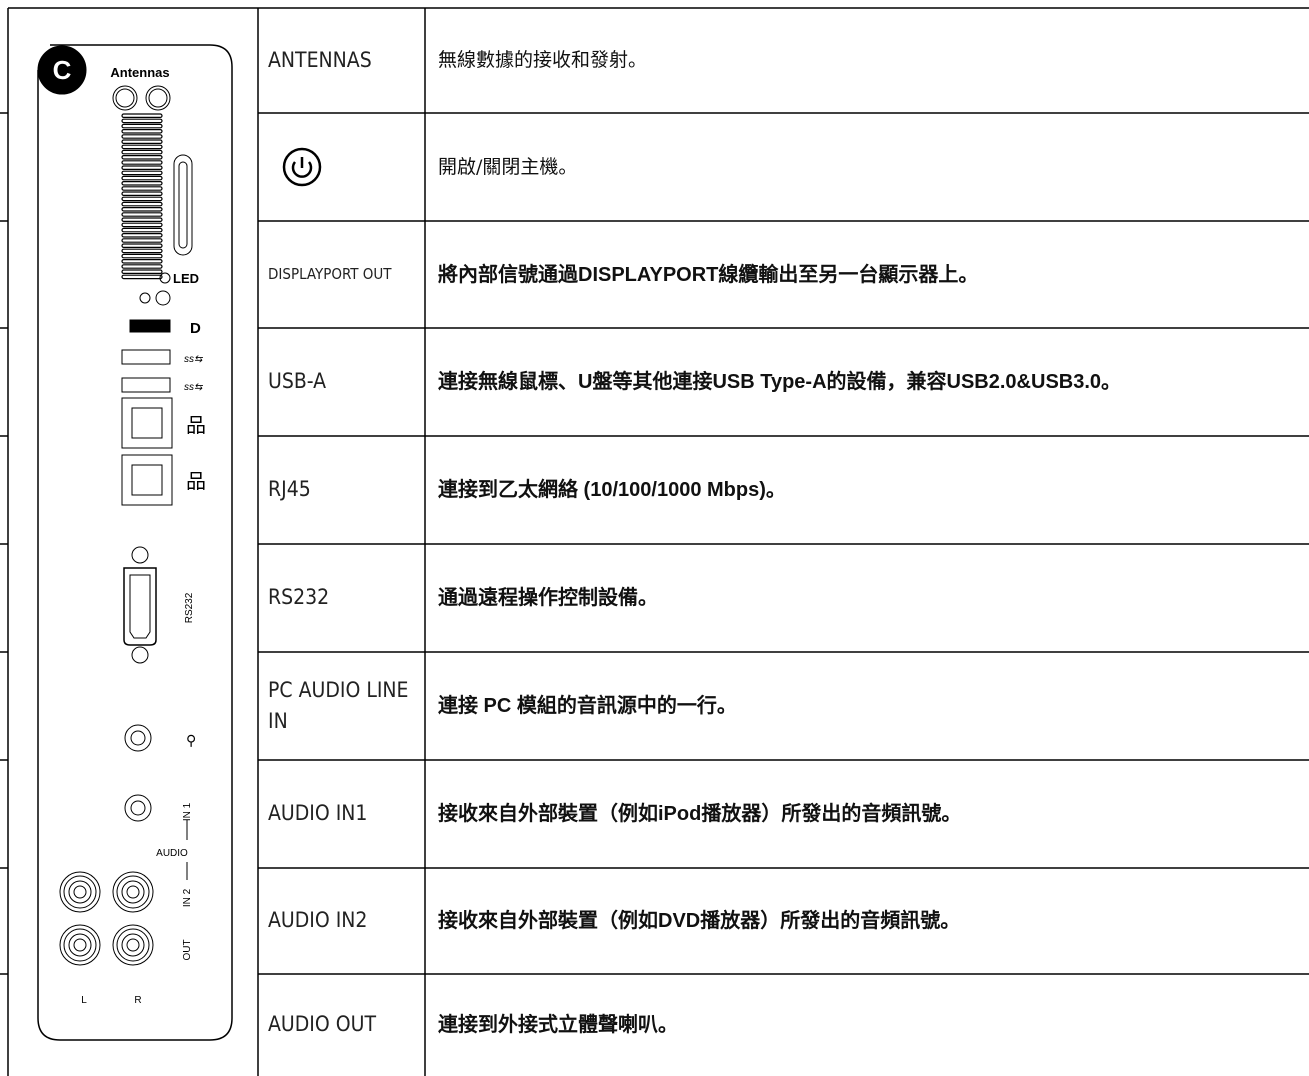 The height and width of the screenshot is (1076, 1309). Describe the element at coordinates (187, 897) in the screenshot. I see `in2-label: IN 2` at that location.